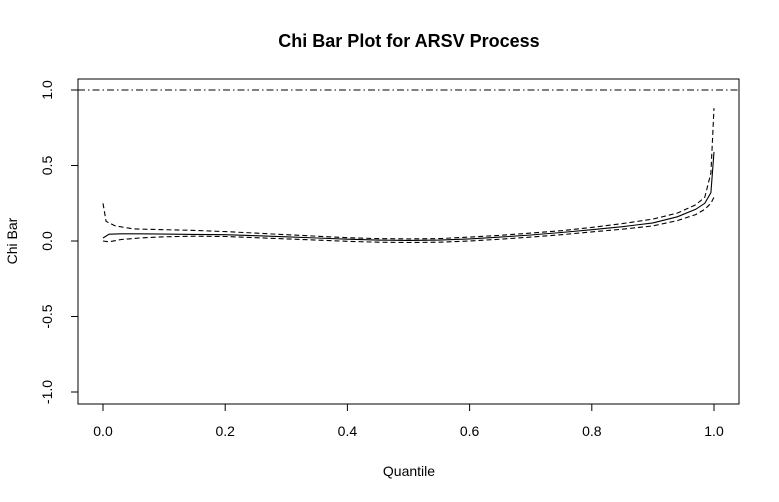  What do you see at coordinates (714, 431) in the screenshot?
I see `x-tick-label: 1.0` at bounding box center [714, 431].